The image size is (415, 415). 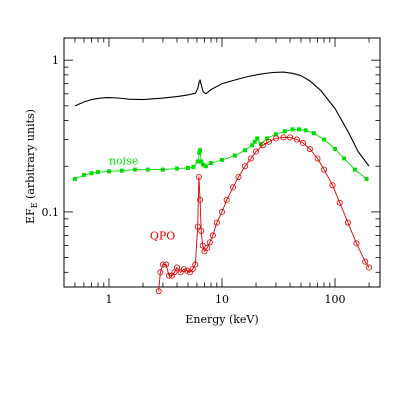 What do you see at coordinates (55, 60) in the screenshot?
I see `y-tick-label: 1` at bounding box center [55, 60].